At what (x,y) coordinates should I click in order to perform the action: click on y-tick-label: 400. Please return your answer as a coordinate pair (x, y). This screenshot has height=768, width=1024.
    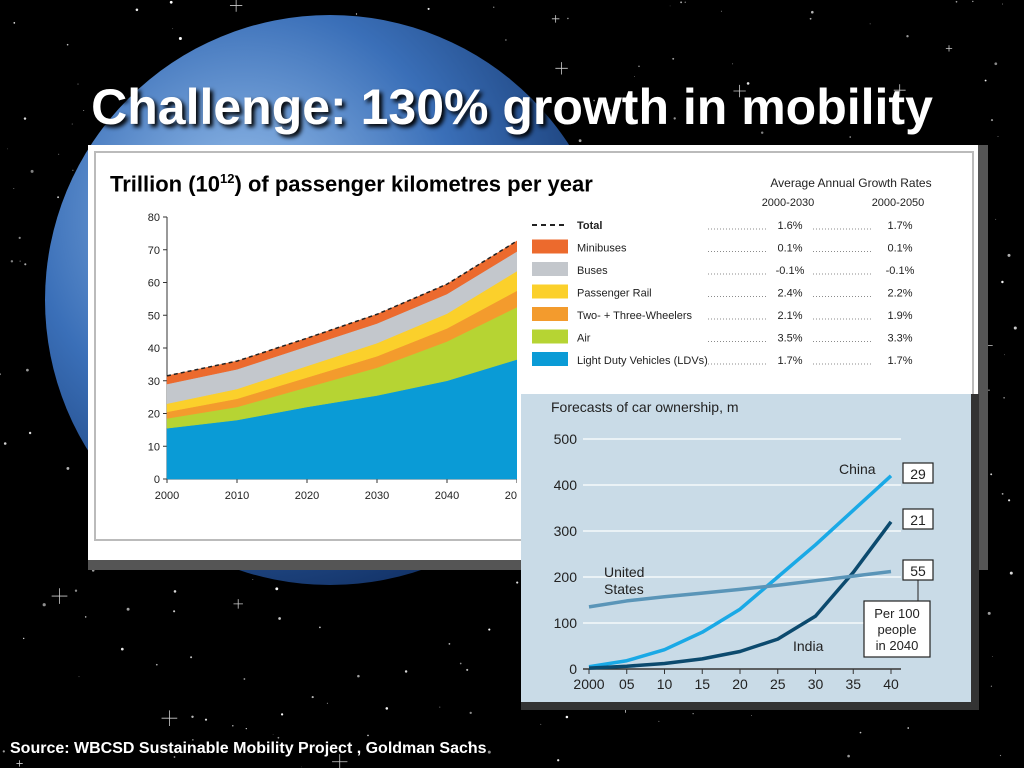
    Looking at the image, I should click on (566, 485).